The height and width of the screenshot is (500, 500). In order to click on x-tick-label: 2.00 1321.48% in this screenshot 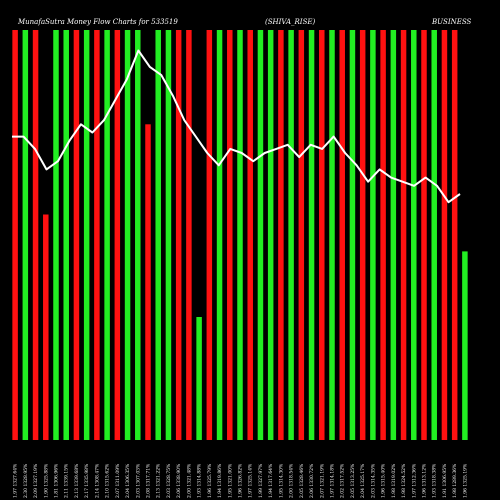, I will do `click(189, 480)`.